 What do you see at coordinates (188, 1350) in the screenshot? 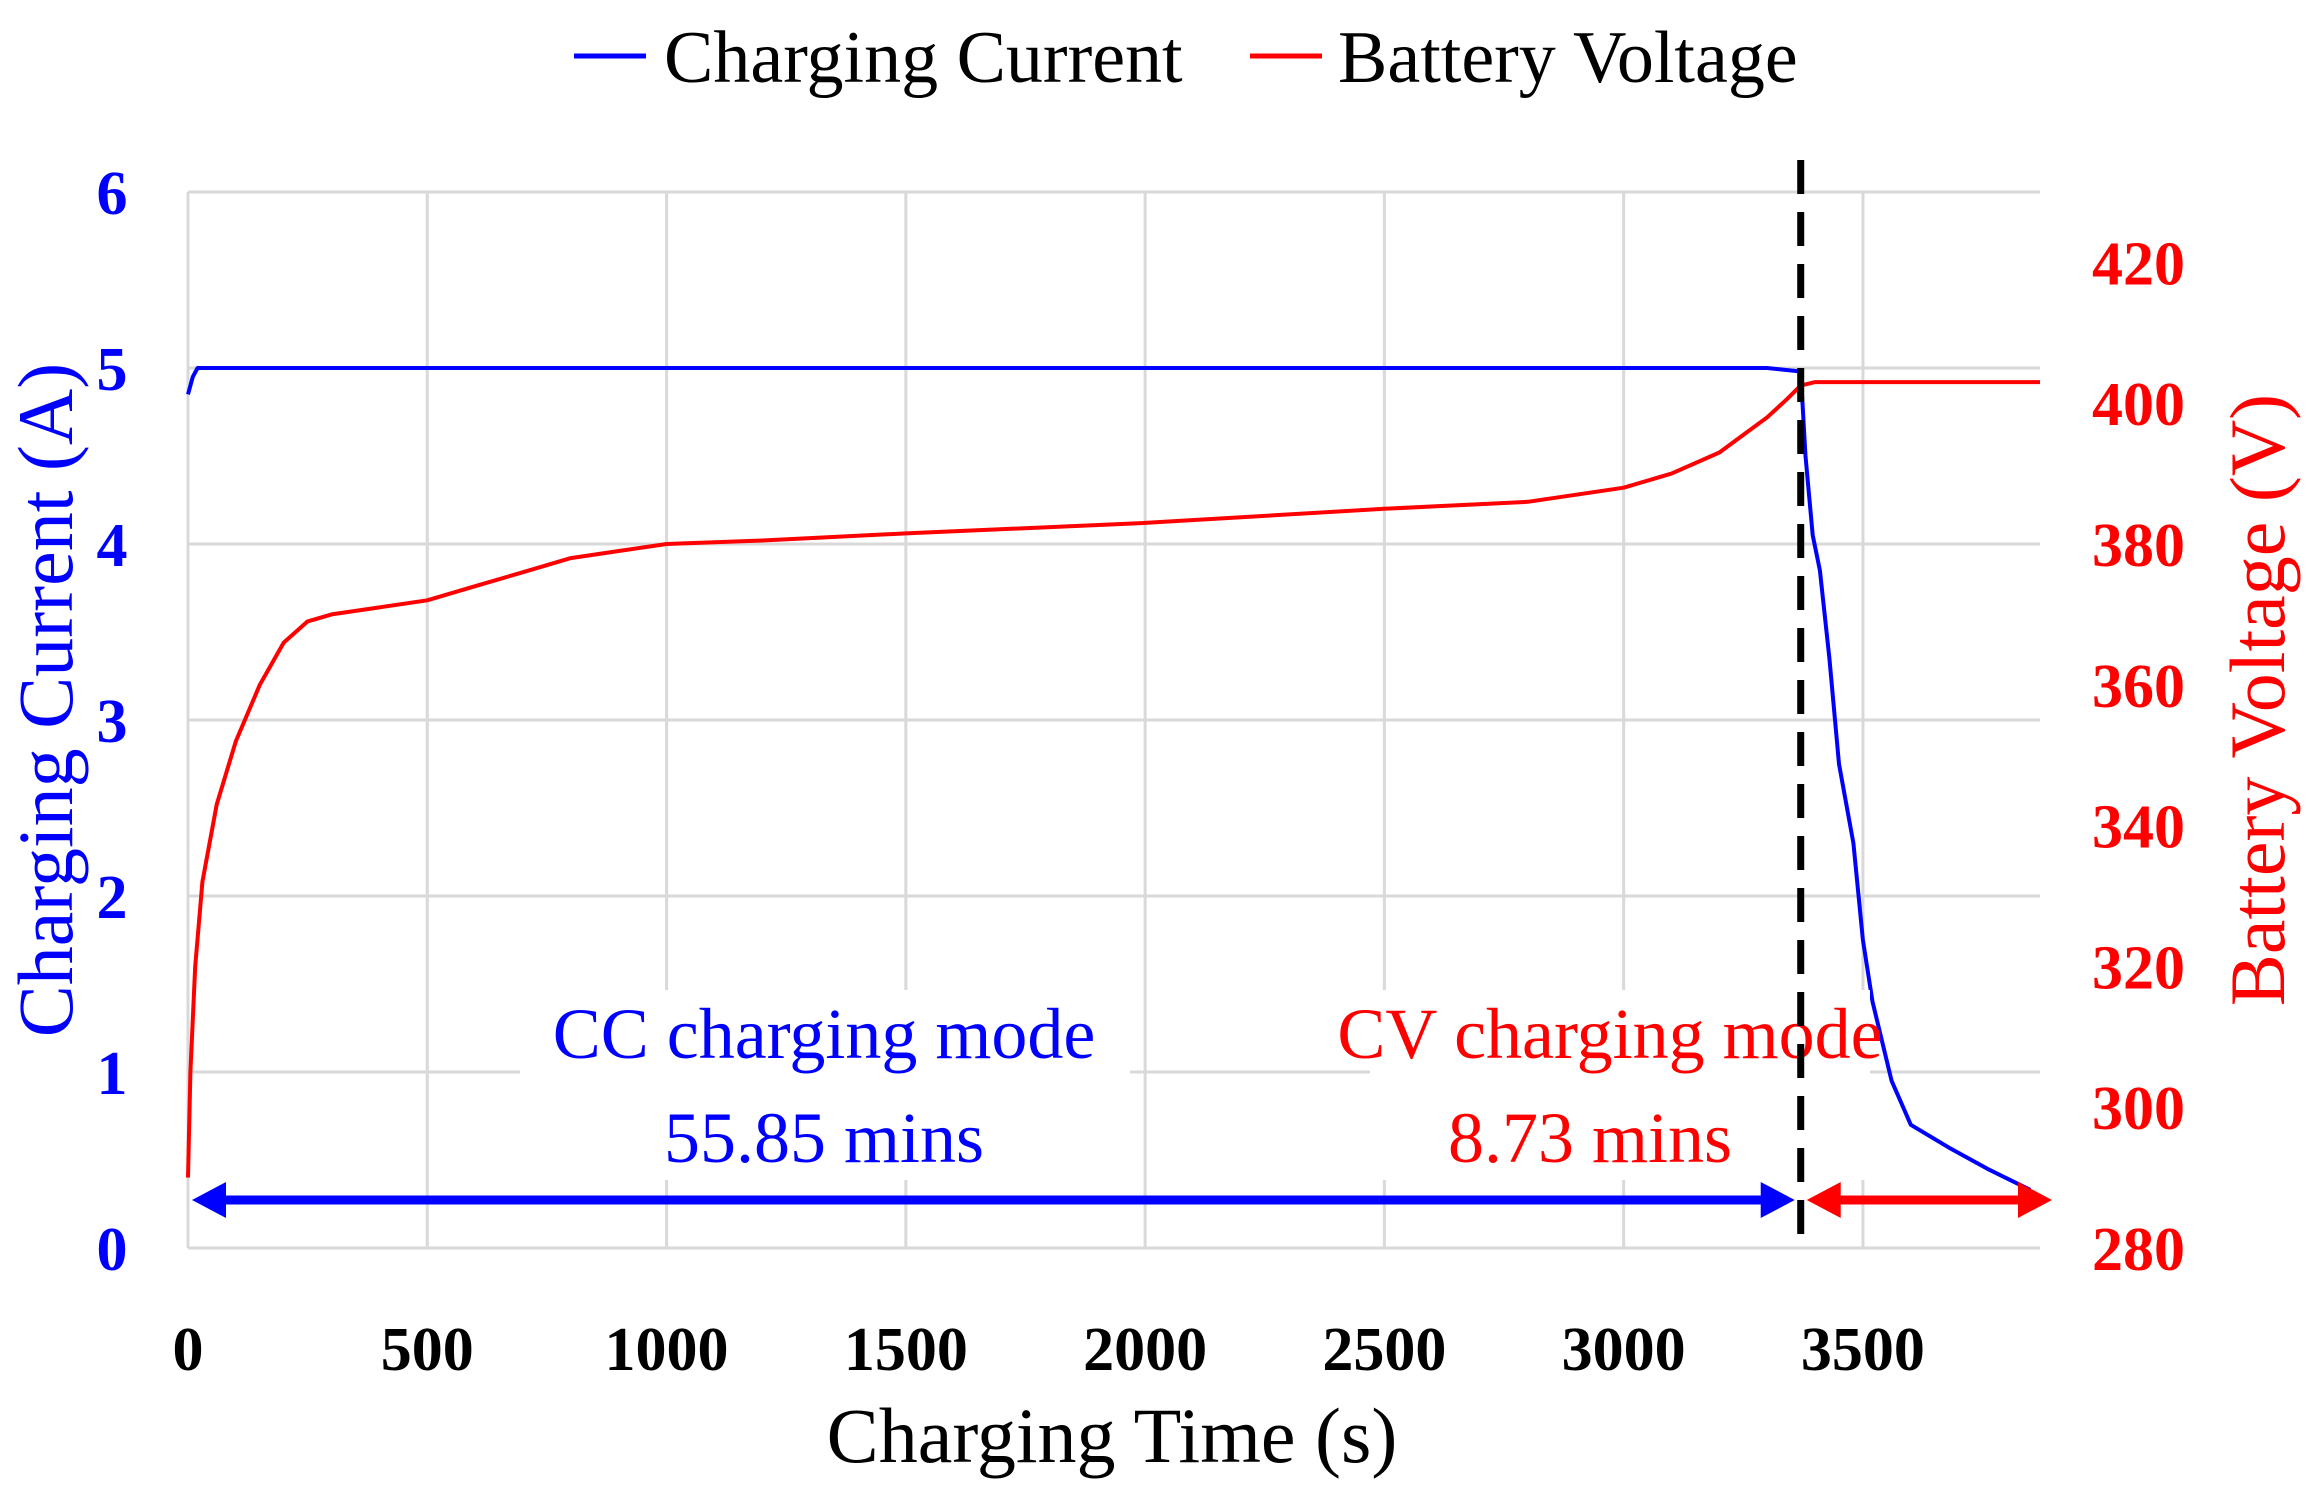
I see `x-tick-label: 0` at bounding box center [188, 1350].